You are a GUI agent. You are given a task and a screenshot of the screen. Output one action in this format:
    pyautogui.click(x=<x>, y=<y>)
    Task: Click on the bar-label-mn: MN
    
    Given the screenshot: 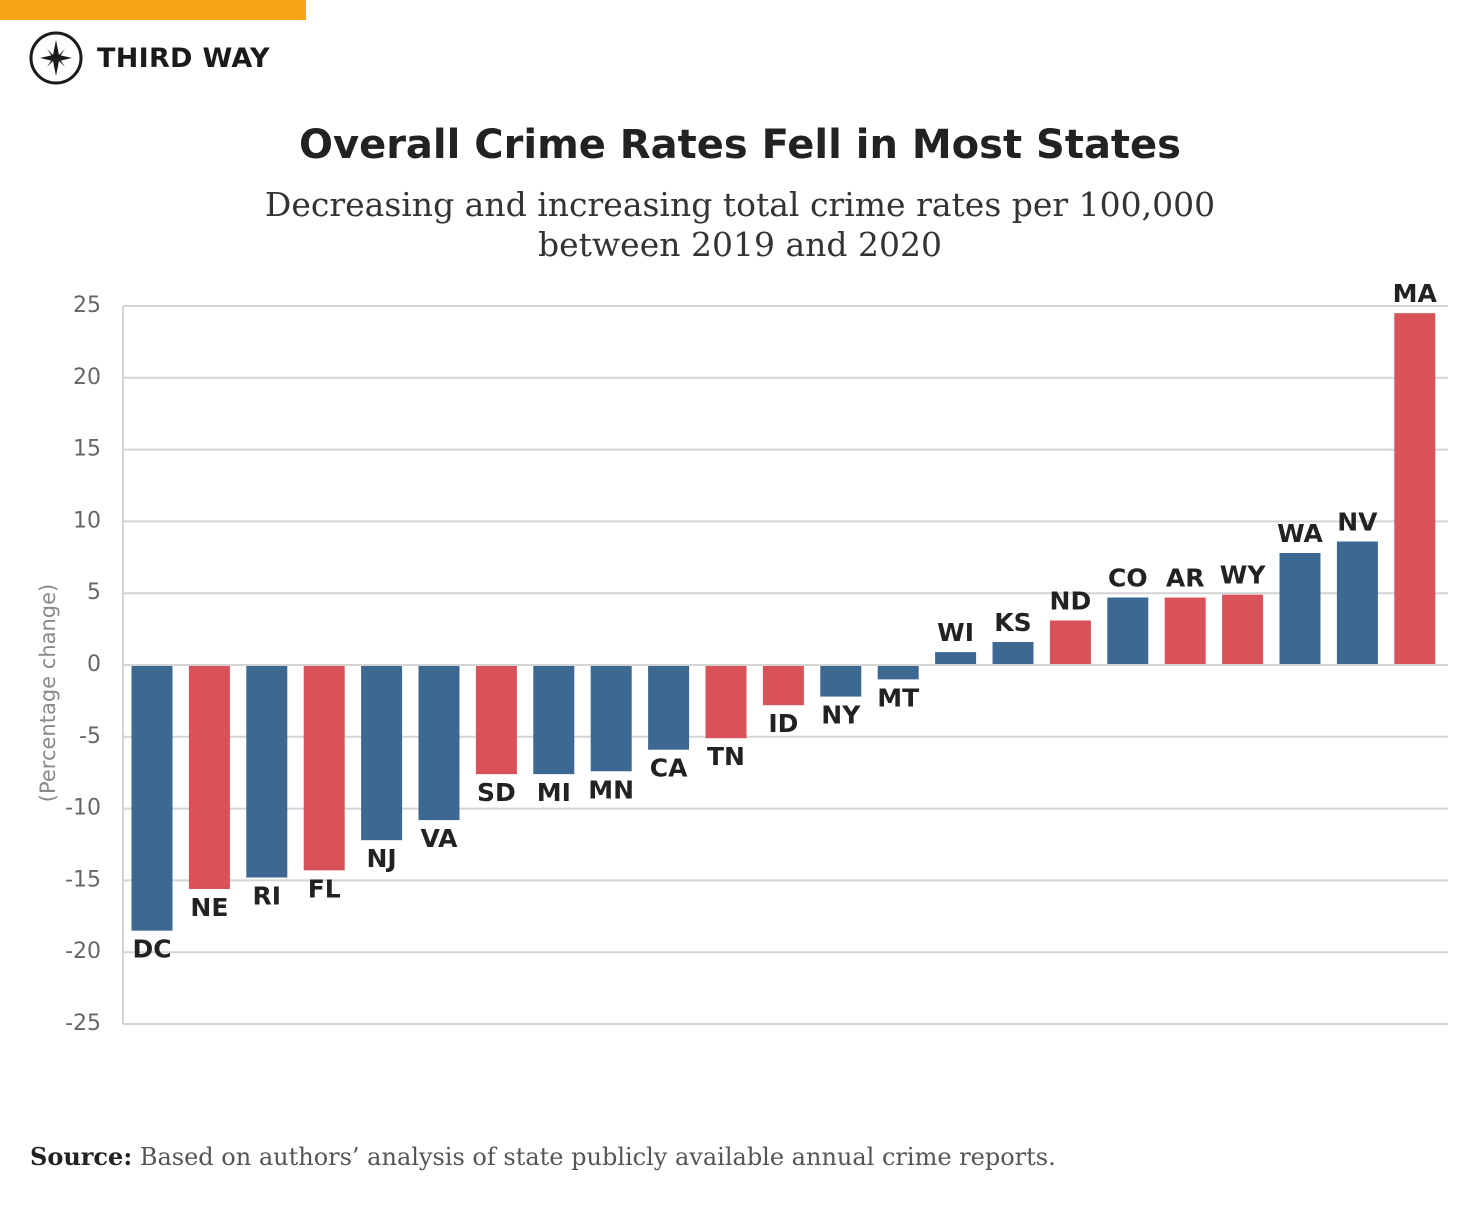 What is the action you would take?
    pyautogui.click(x=611, y=789)
    